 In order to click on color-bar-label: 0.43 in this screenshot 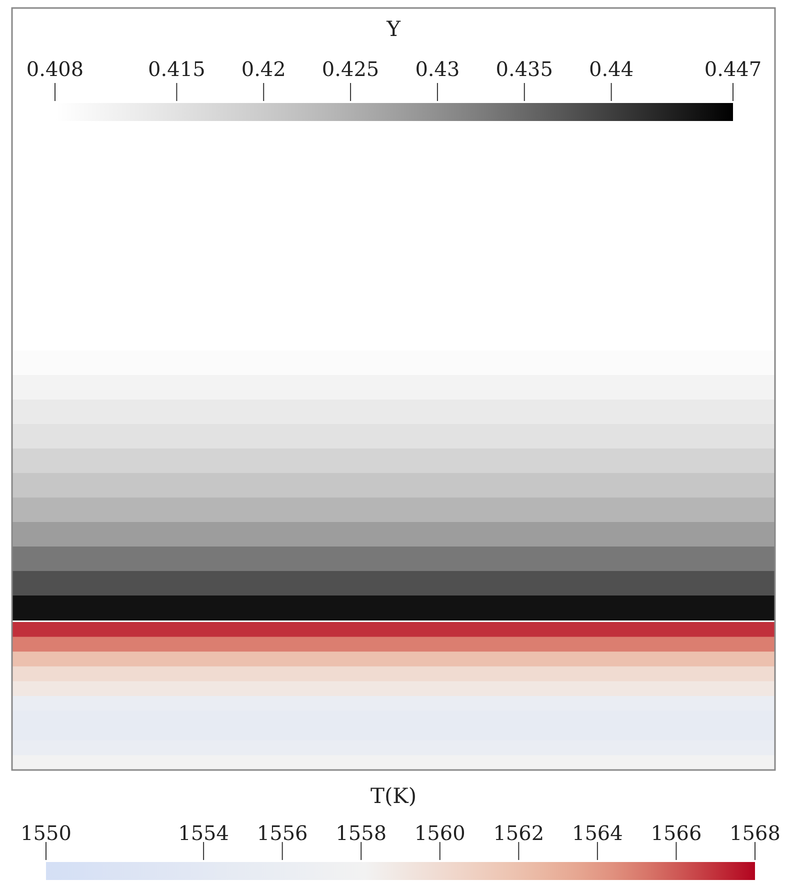, I will do `click(437, 69)`.